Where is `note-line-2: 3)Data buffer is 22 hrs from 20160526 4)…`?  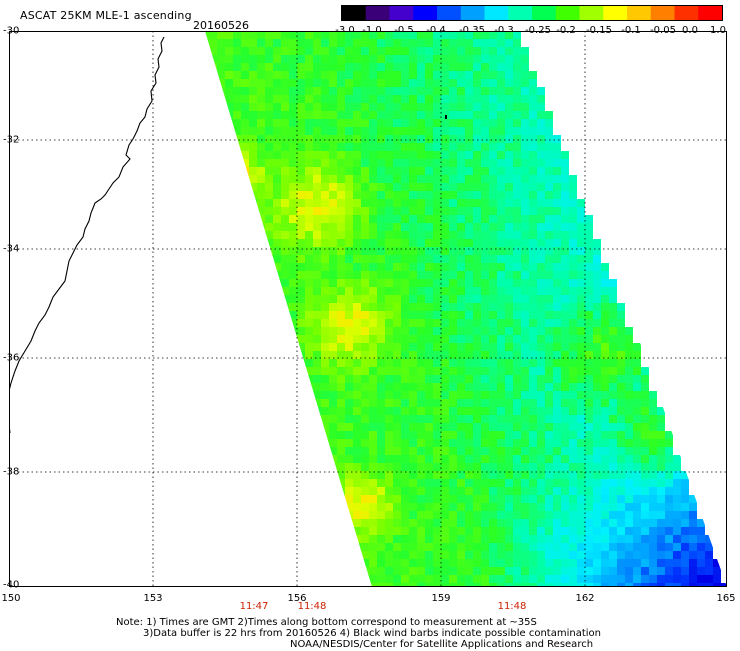
note-line-2: 3)Data buffer is 22 hrs from 20160526 4)… is located at coordinates (372, 633).